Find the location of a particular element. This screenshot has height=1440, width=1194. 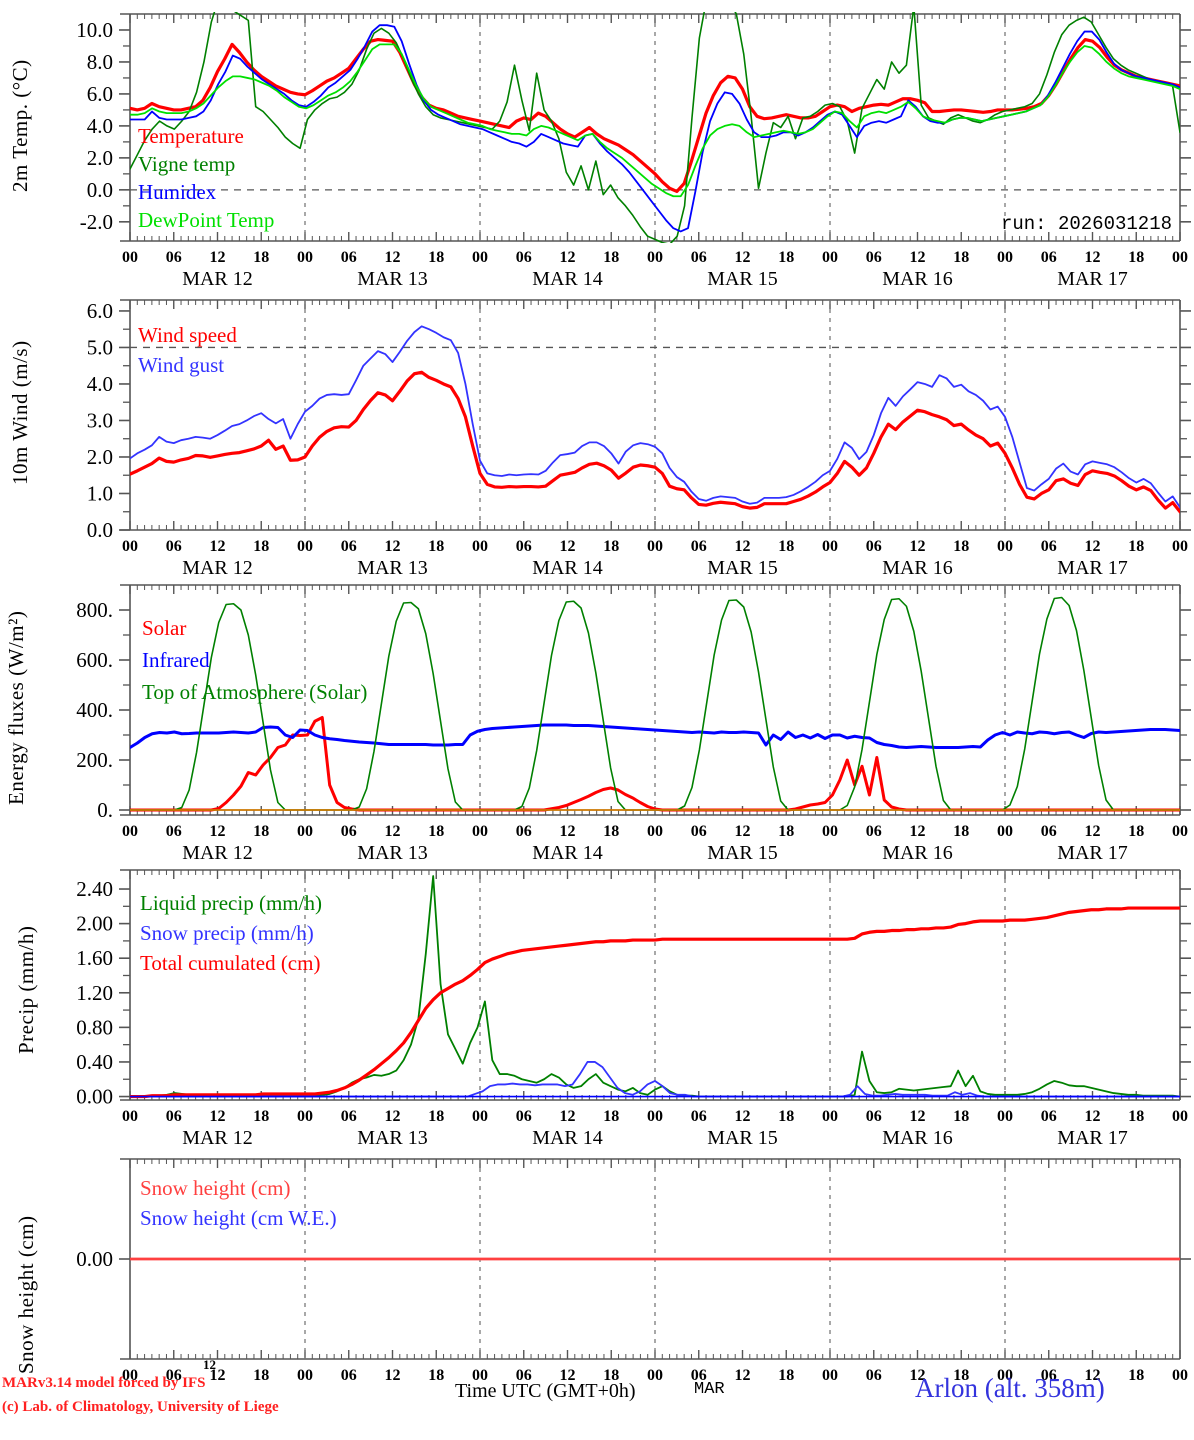

xaxis-caption: Time UTC (GMT+0h) is located at coordinates (545, 1391).